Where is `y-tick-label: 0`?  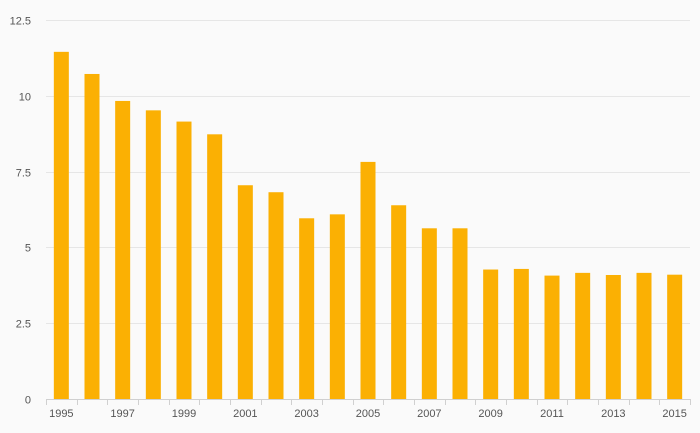 y-tick-label: 0 is located at coordinates (28, 401).